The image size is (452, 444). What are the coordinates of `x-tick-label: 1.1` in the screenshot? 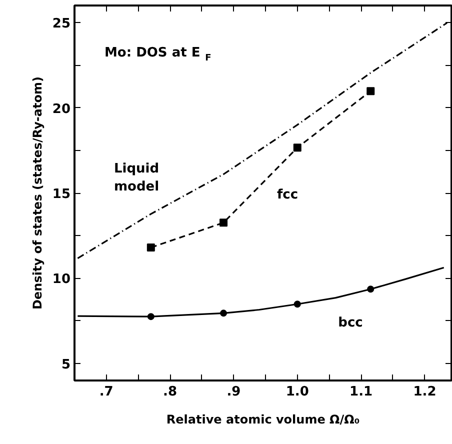 It's located at (361, 392).